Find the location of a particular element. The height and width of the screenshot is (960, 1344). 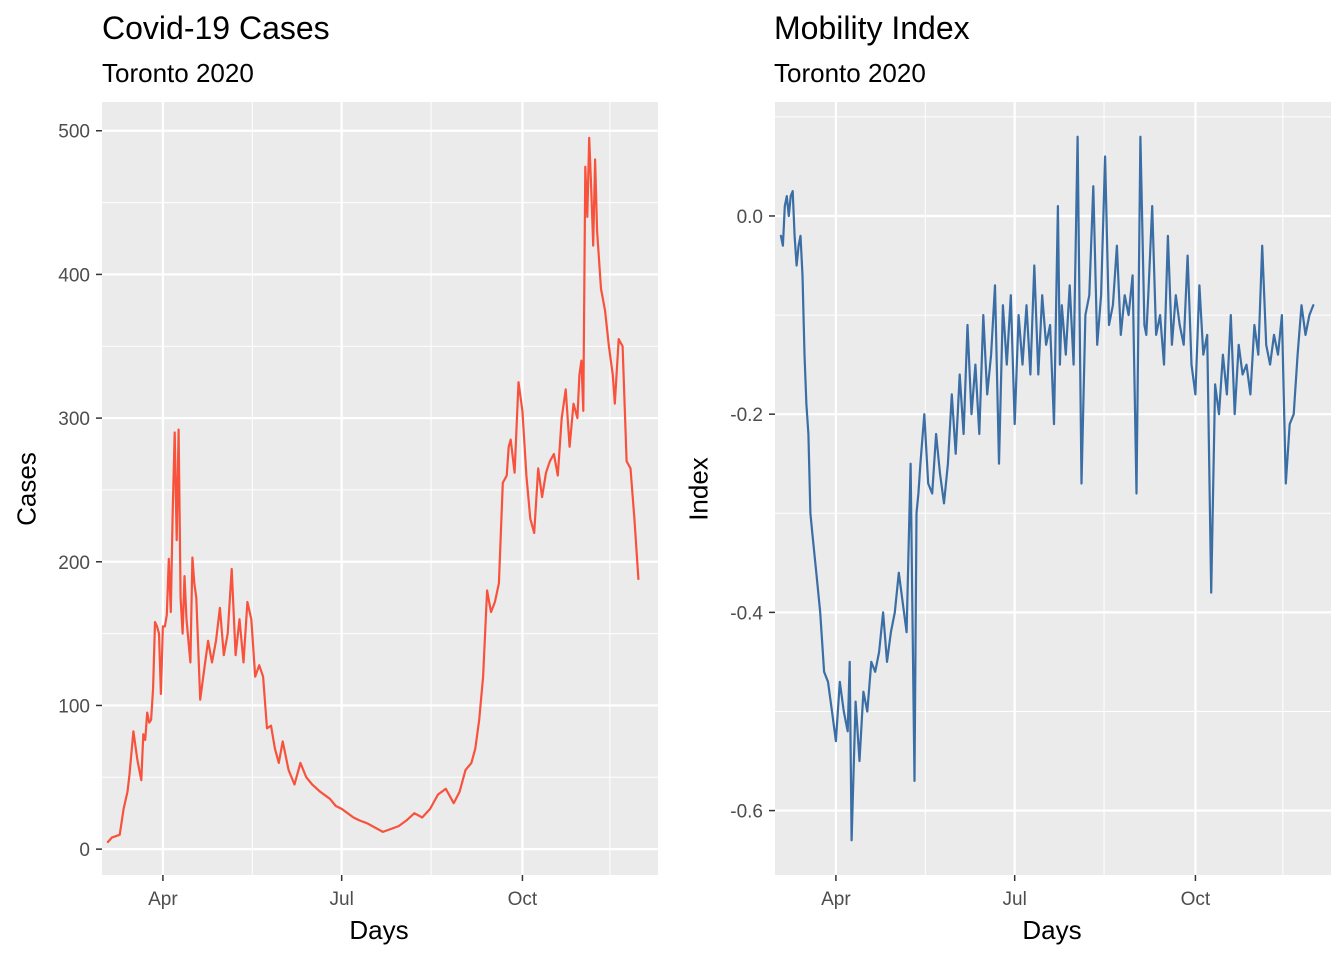

y-tick-label: 200 is located at coordinates (74, 563).